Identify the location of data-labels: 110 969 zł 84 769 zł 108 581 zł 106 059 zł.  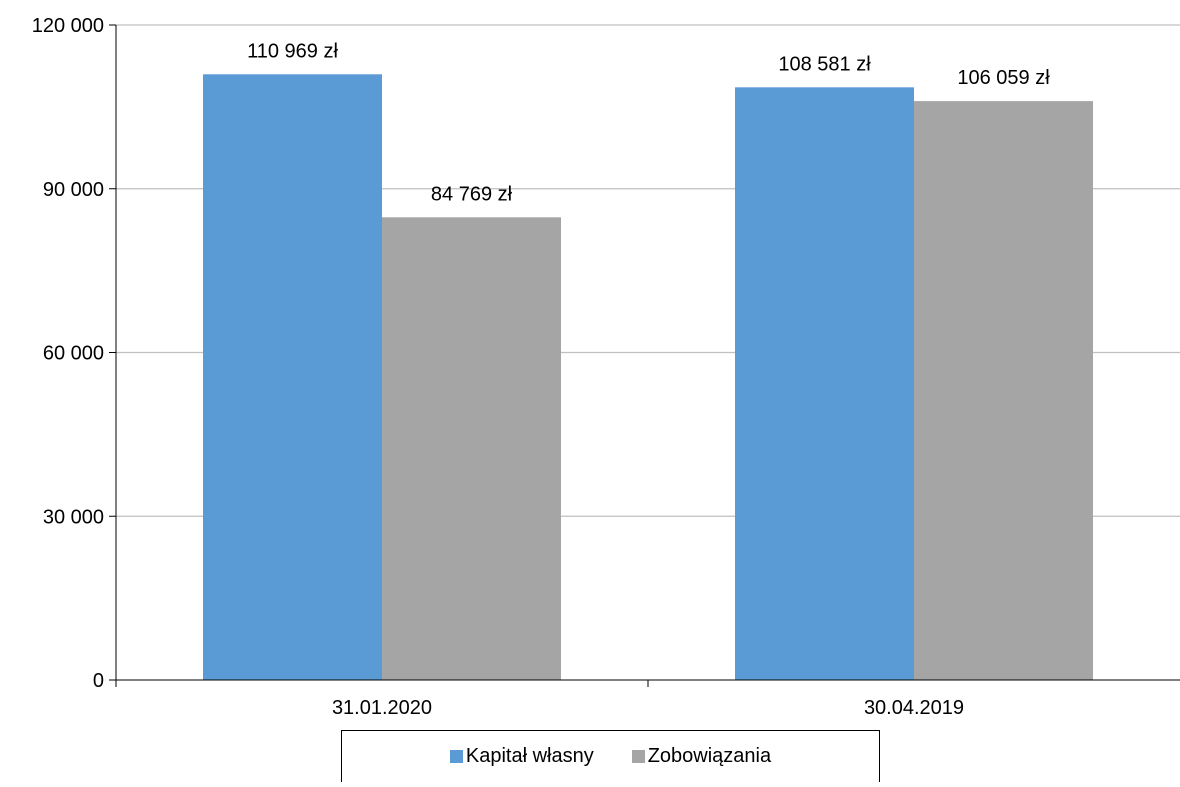
(648, 122).